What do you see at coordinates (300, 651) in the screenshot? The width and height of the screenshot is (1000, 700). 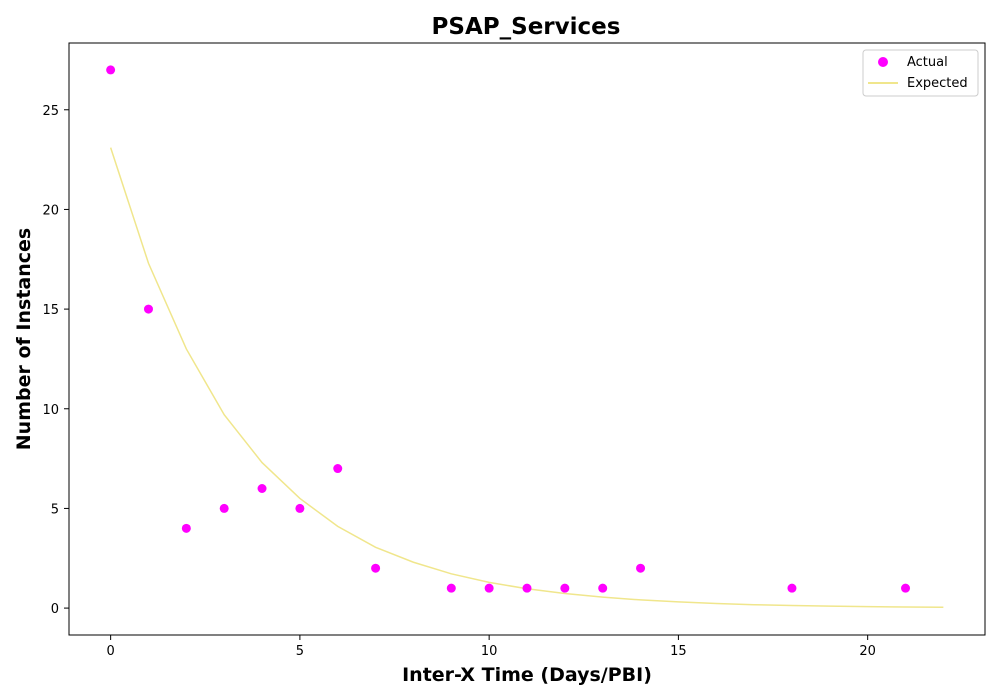 I see `x-tick-label: 5` at bounding box center [300, 651].